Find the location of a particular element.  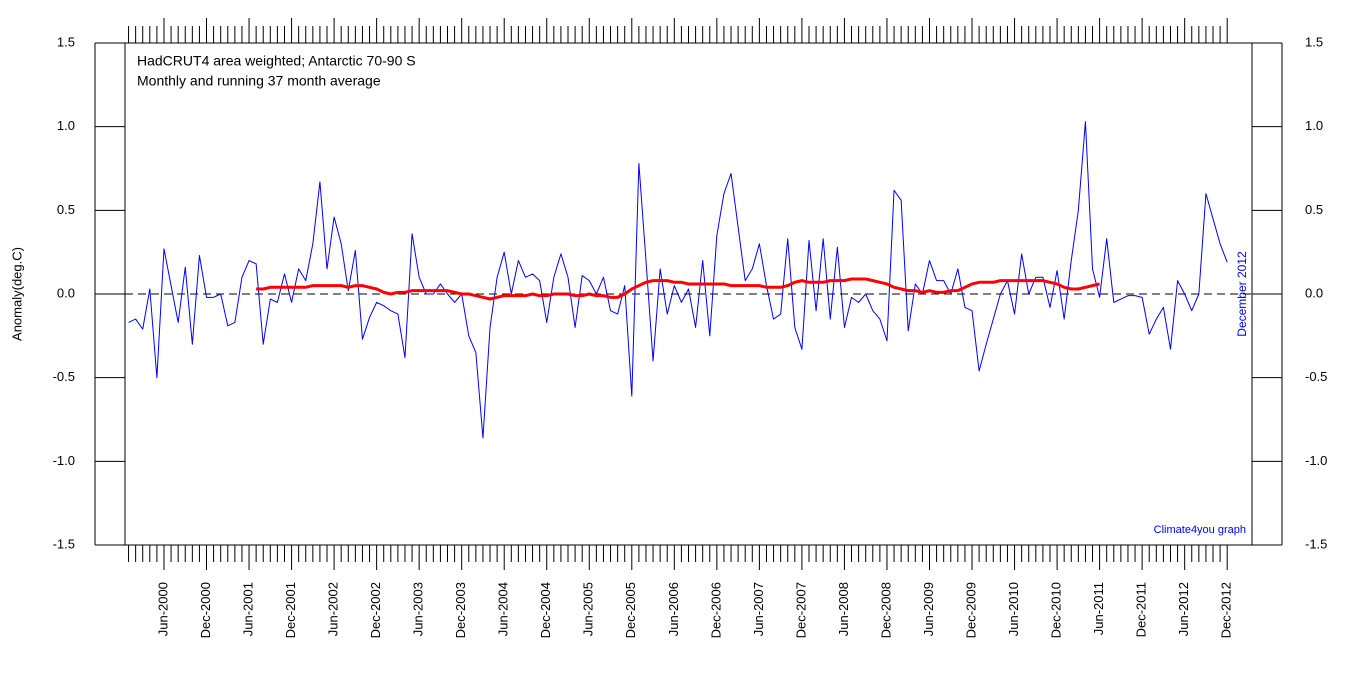

x-tick-label: Jun-2004 is located at coordinates (503, 609).